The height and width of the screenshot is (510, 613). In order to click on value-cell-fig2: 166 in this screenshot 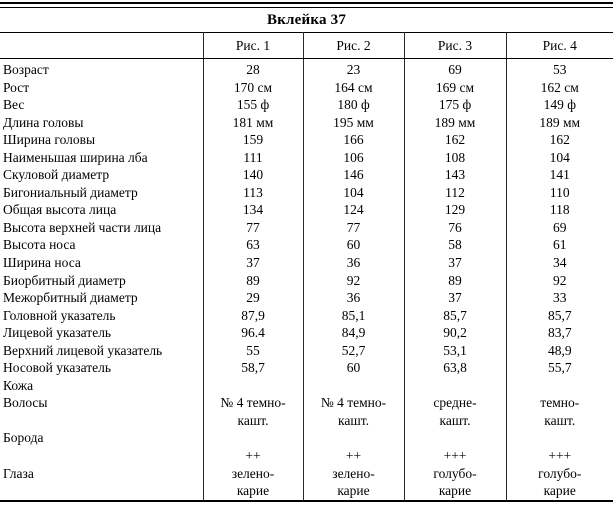, I will do `click(353, 140)`.